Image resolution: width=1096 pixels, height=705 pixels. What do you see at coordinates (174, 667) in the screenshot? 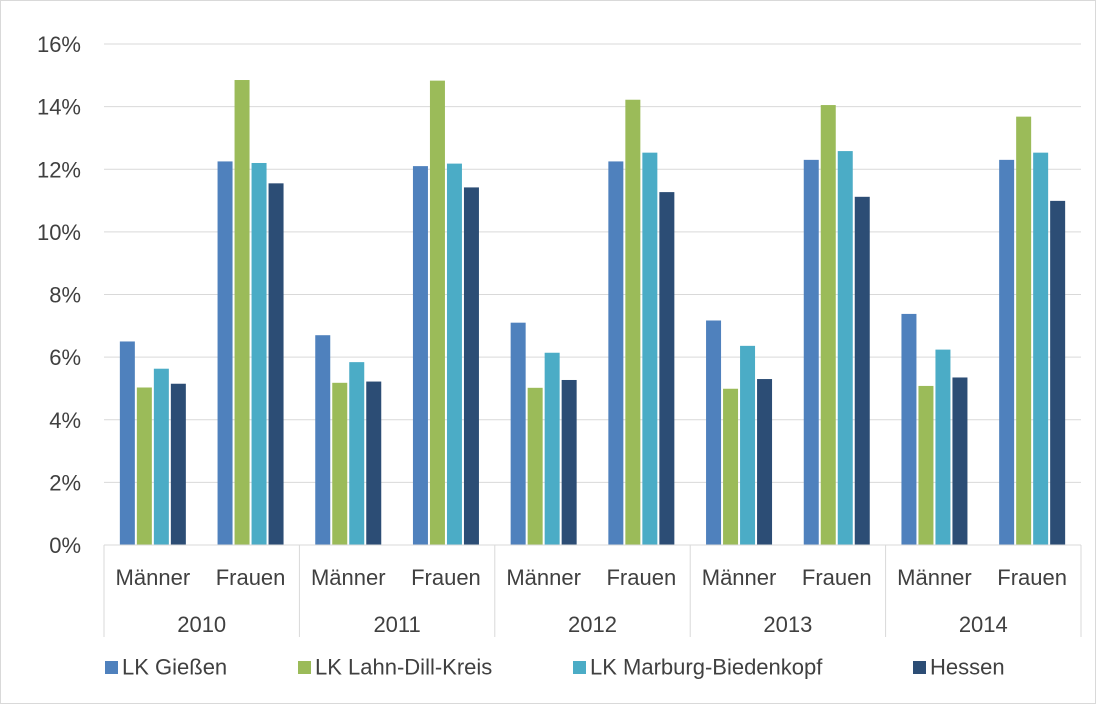
I see `legend-label: LK Gießen` at bounding box center [174, 667].